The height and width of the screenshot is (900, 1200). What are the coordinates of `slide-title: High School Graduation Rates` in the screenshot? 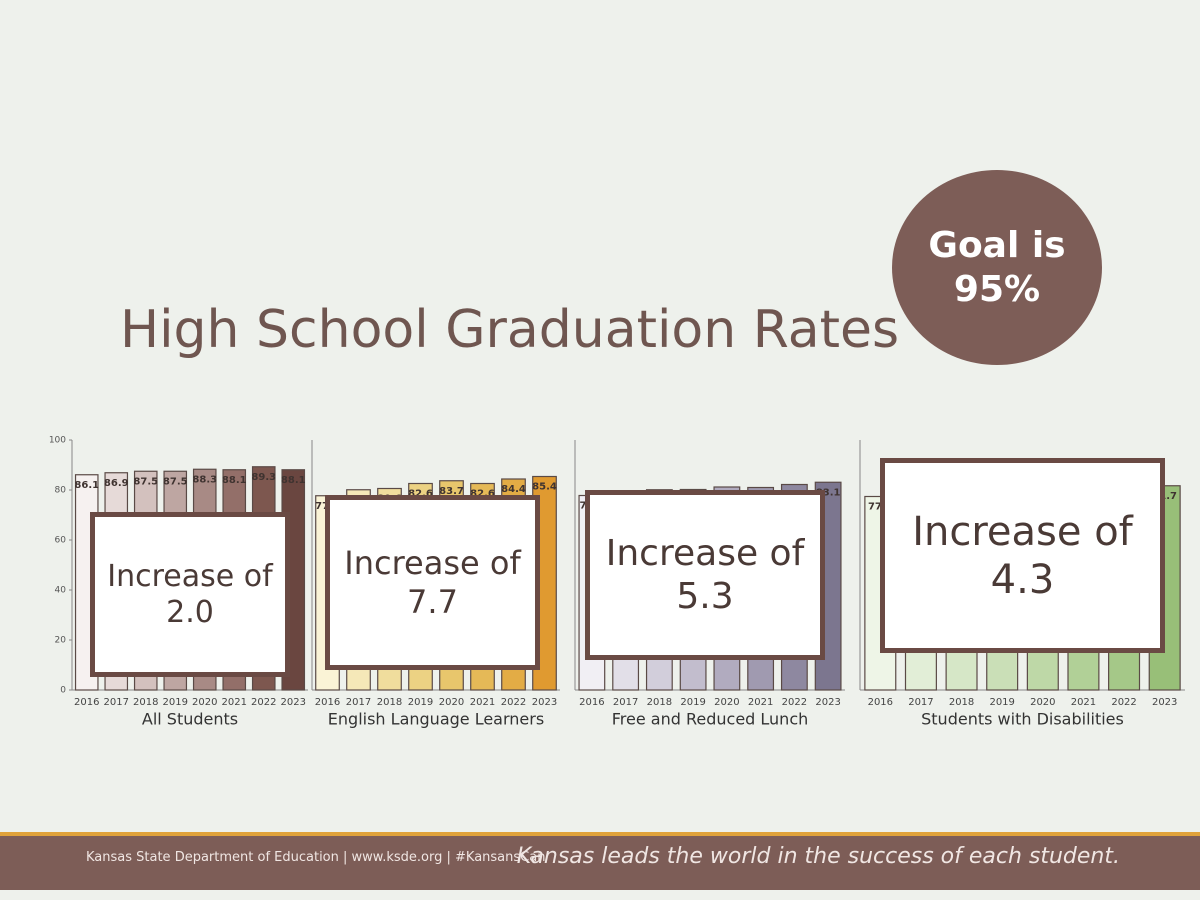 It's located at (510, 330).